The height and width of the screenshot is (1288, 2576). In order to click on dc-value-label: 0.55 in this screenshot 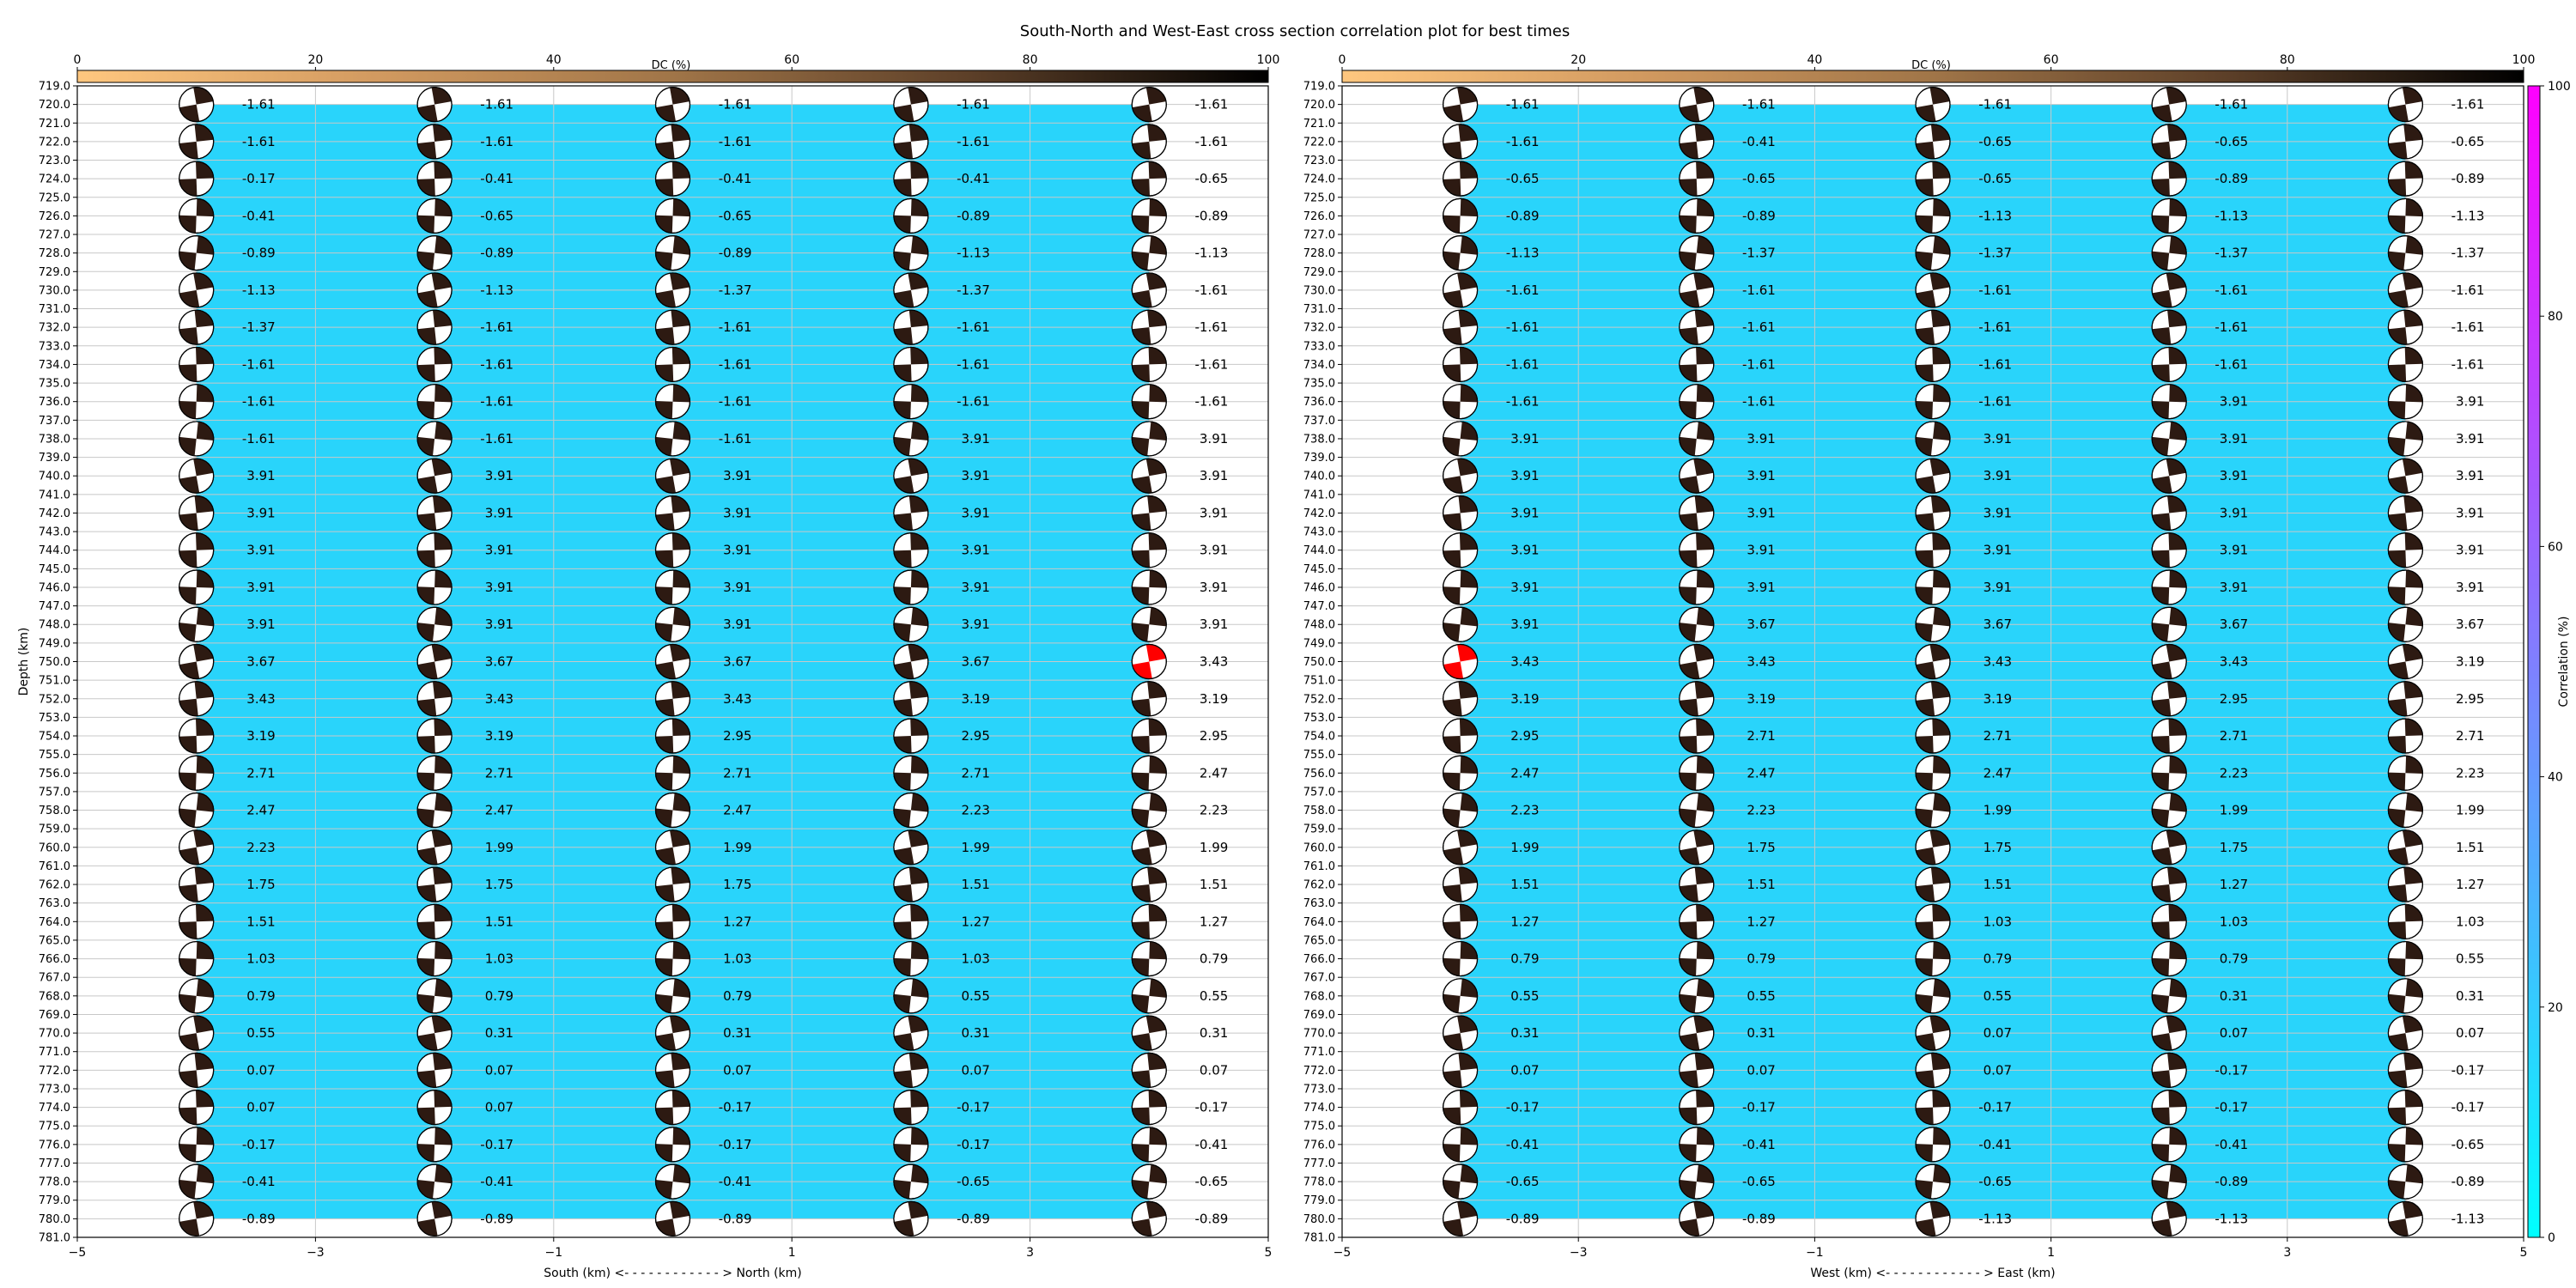, I will do `click(975, 996)`.